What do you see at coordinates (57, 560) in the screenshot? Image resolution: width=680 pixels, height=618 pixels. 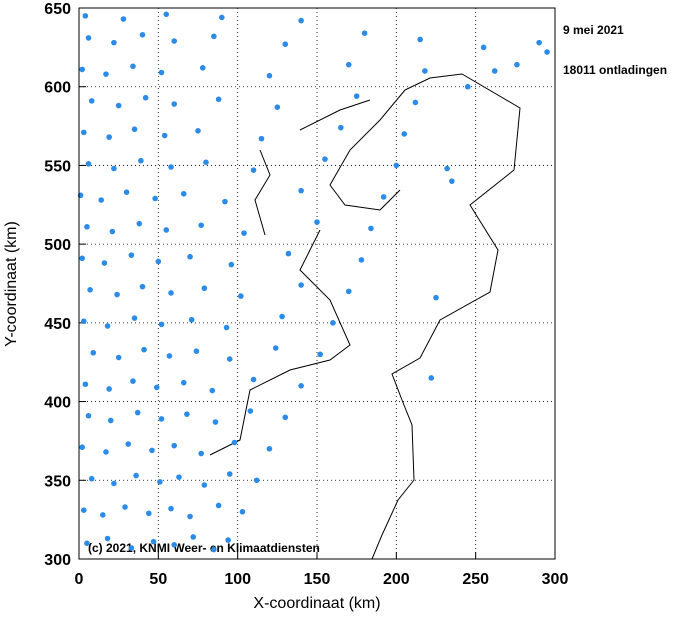 I see `y-tick-label: 300` at bounding box center [57, 560].